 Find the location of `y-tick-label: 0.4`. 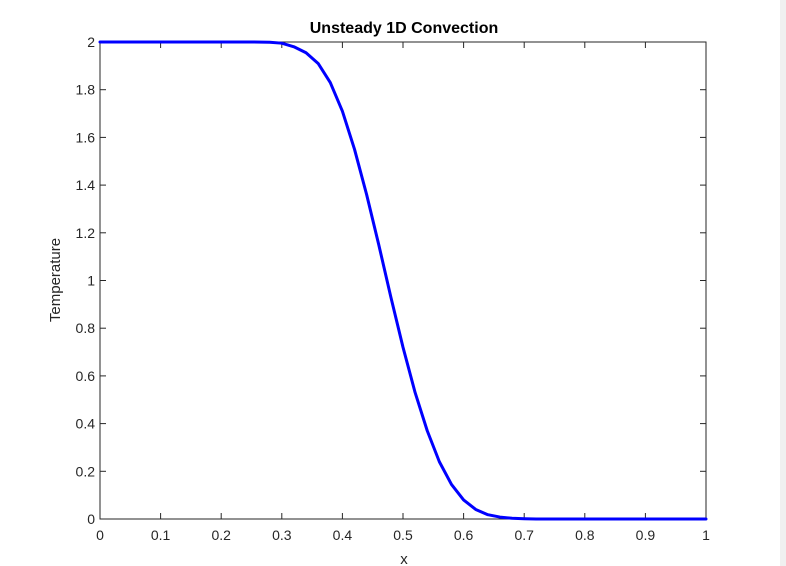

y-tick-label: 0.4 is located at coordinates (86, 424).